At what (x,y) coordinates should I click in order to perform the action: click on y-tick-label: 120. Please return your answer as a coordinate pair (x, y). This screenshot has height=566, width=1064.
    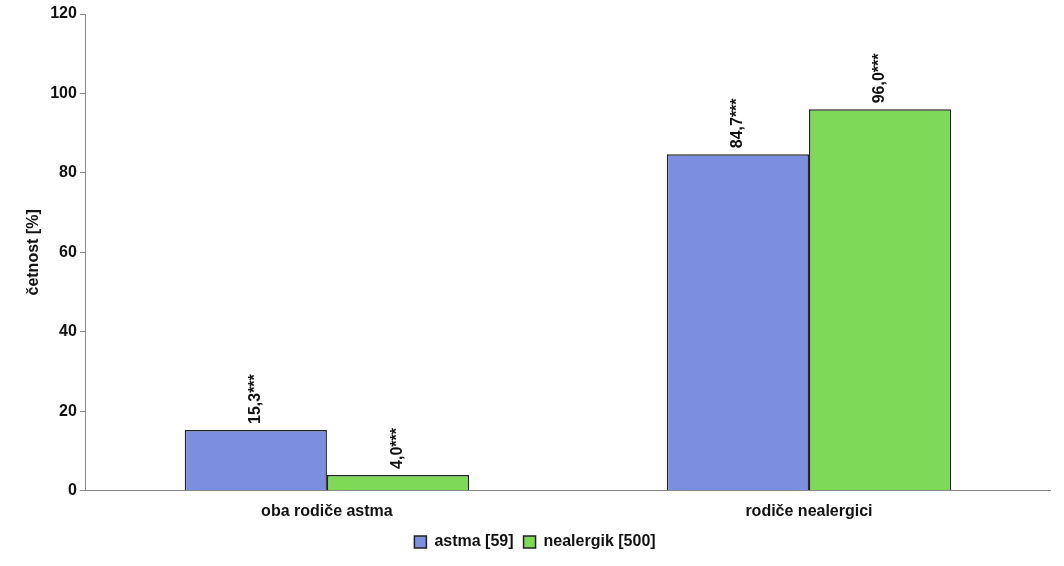
    Looking at the image, I should click on (63, 13).